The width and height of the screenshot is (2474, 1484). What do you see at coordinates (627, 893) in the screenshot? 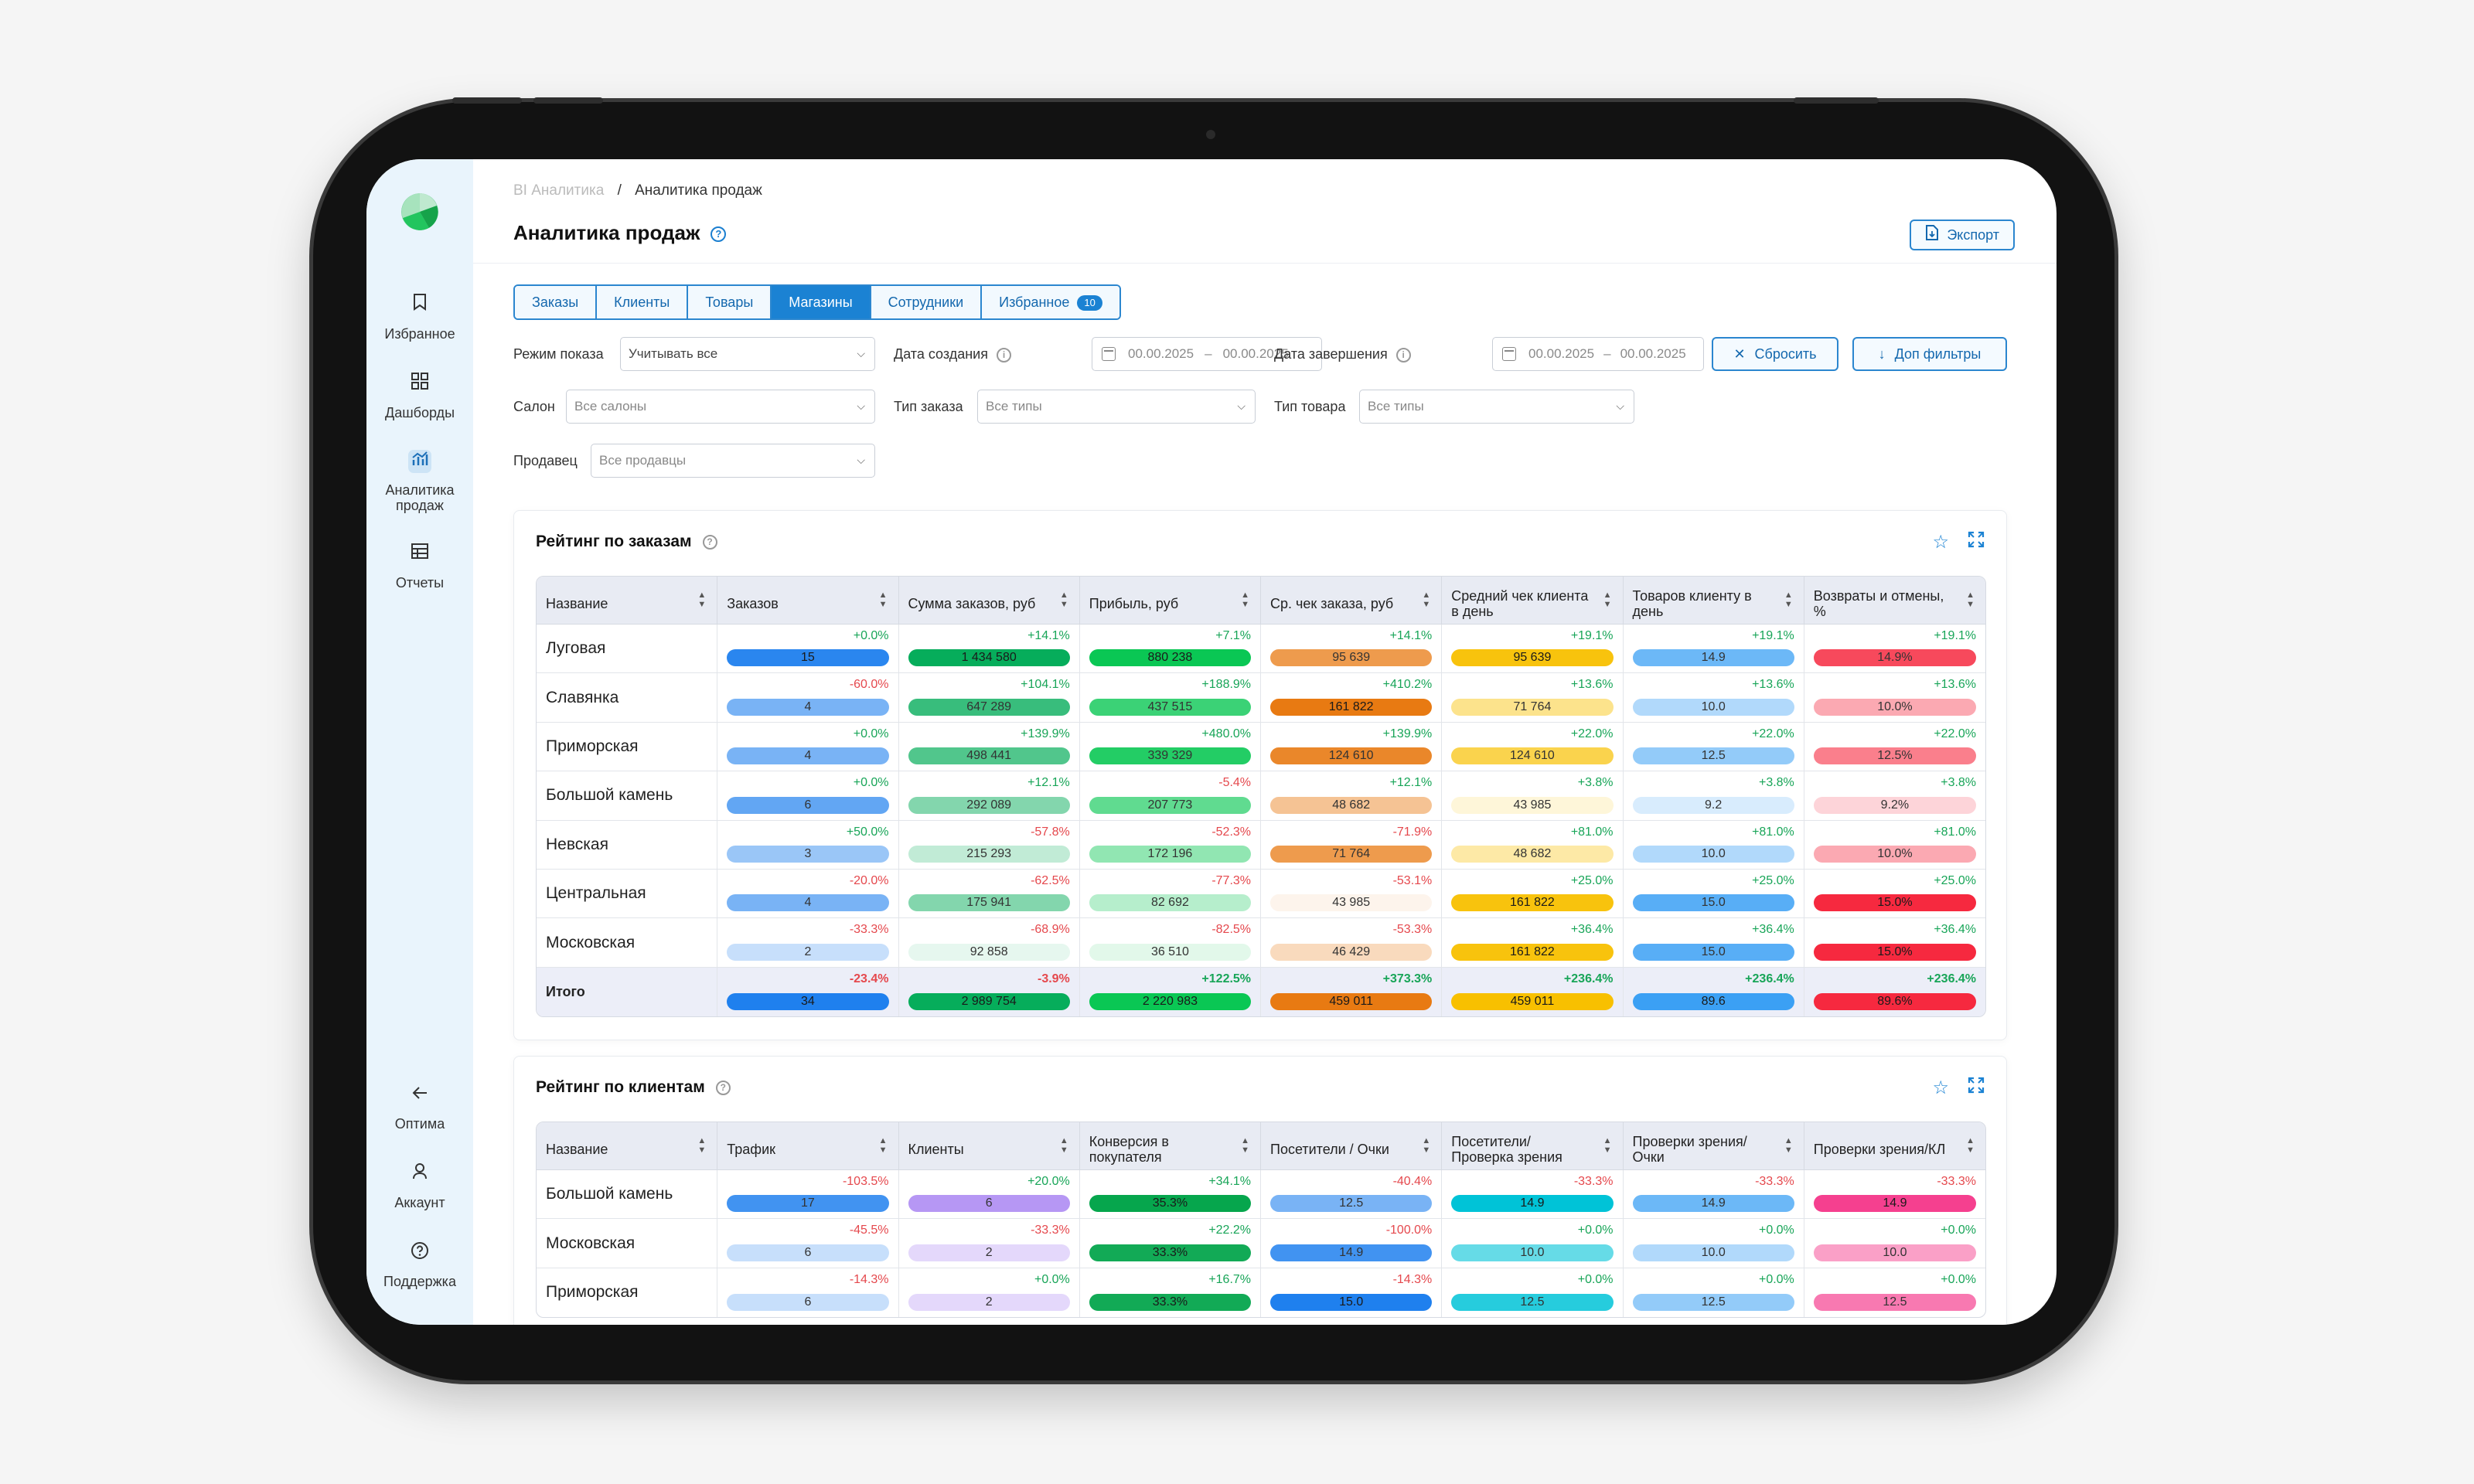
I see `row-name: Центральная` at bounding box center [627, 893].